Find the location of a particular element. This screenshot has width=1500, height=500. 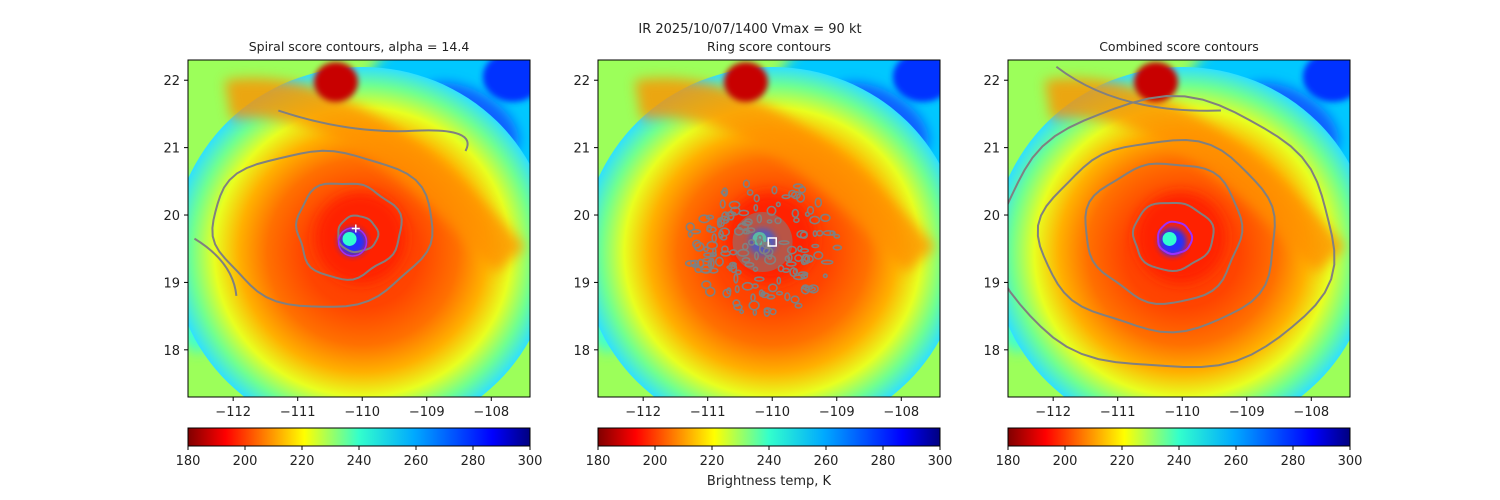

panel-title: Ring score contours is located at coordinates (769, 46).